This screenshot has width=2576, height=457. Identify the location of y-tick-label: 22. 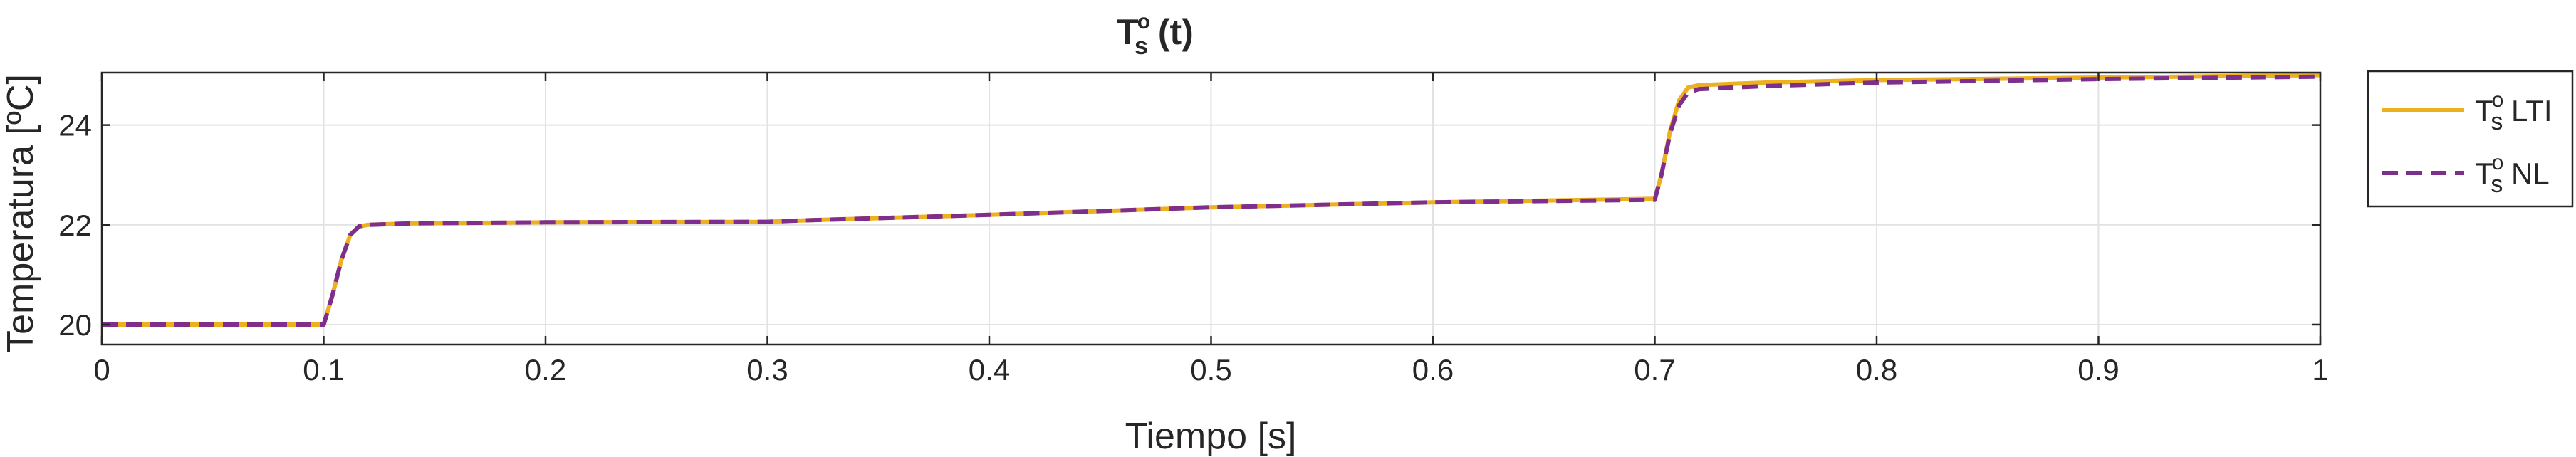
(75, 226).